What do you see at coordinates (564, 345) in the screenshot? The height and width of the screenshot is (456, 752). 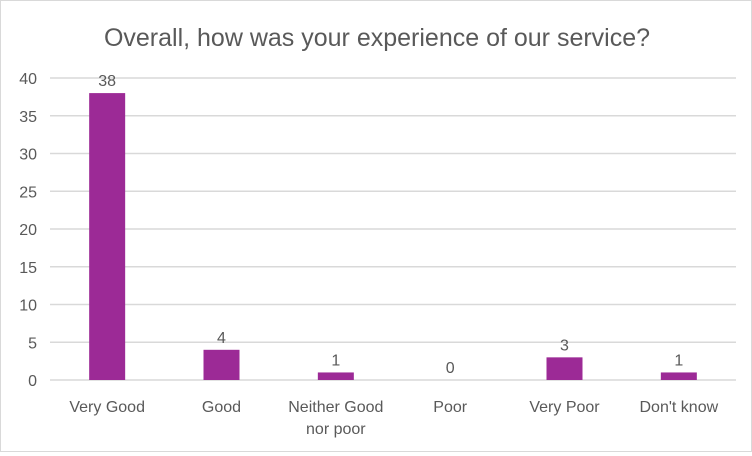 I see `data-label: 3` at bounding box center [564, 345].